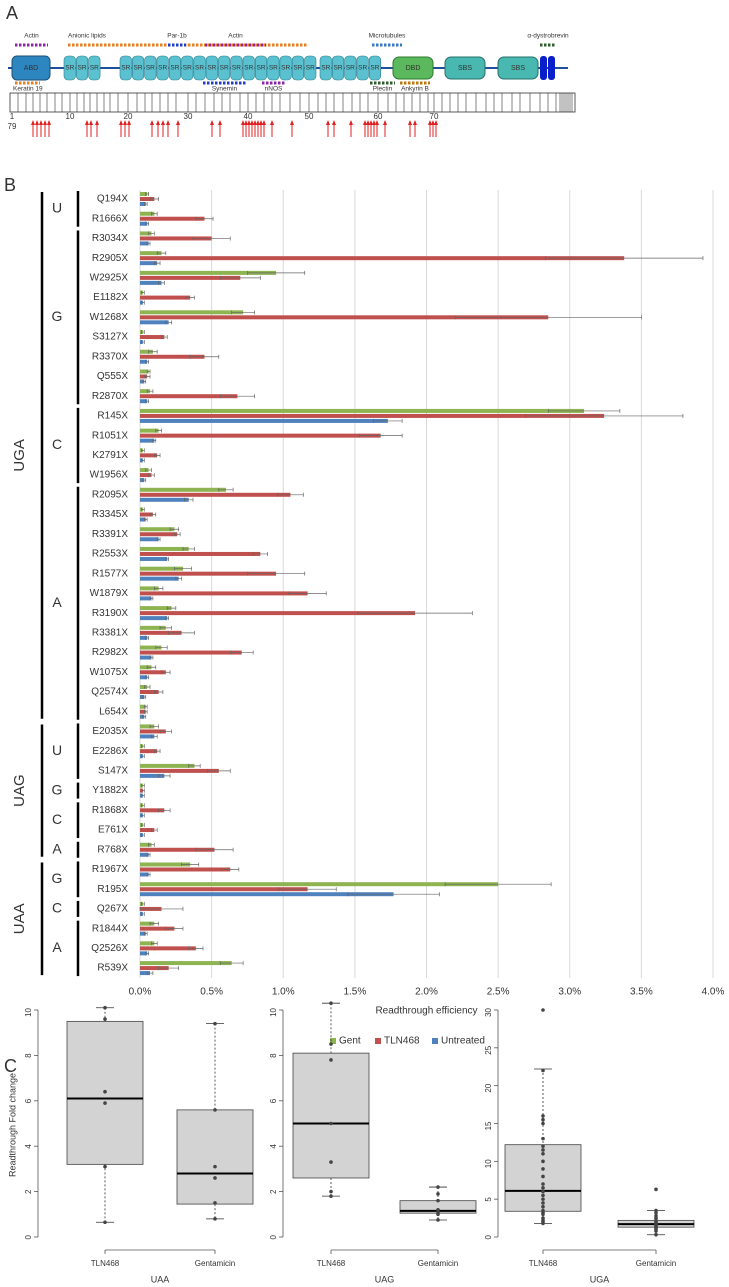 The height and width of the screenshot is (1287, 729). I want to click on x-tick-label: 4.0%, so click(713, 992).